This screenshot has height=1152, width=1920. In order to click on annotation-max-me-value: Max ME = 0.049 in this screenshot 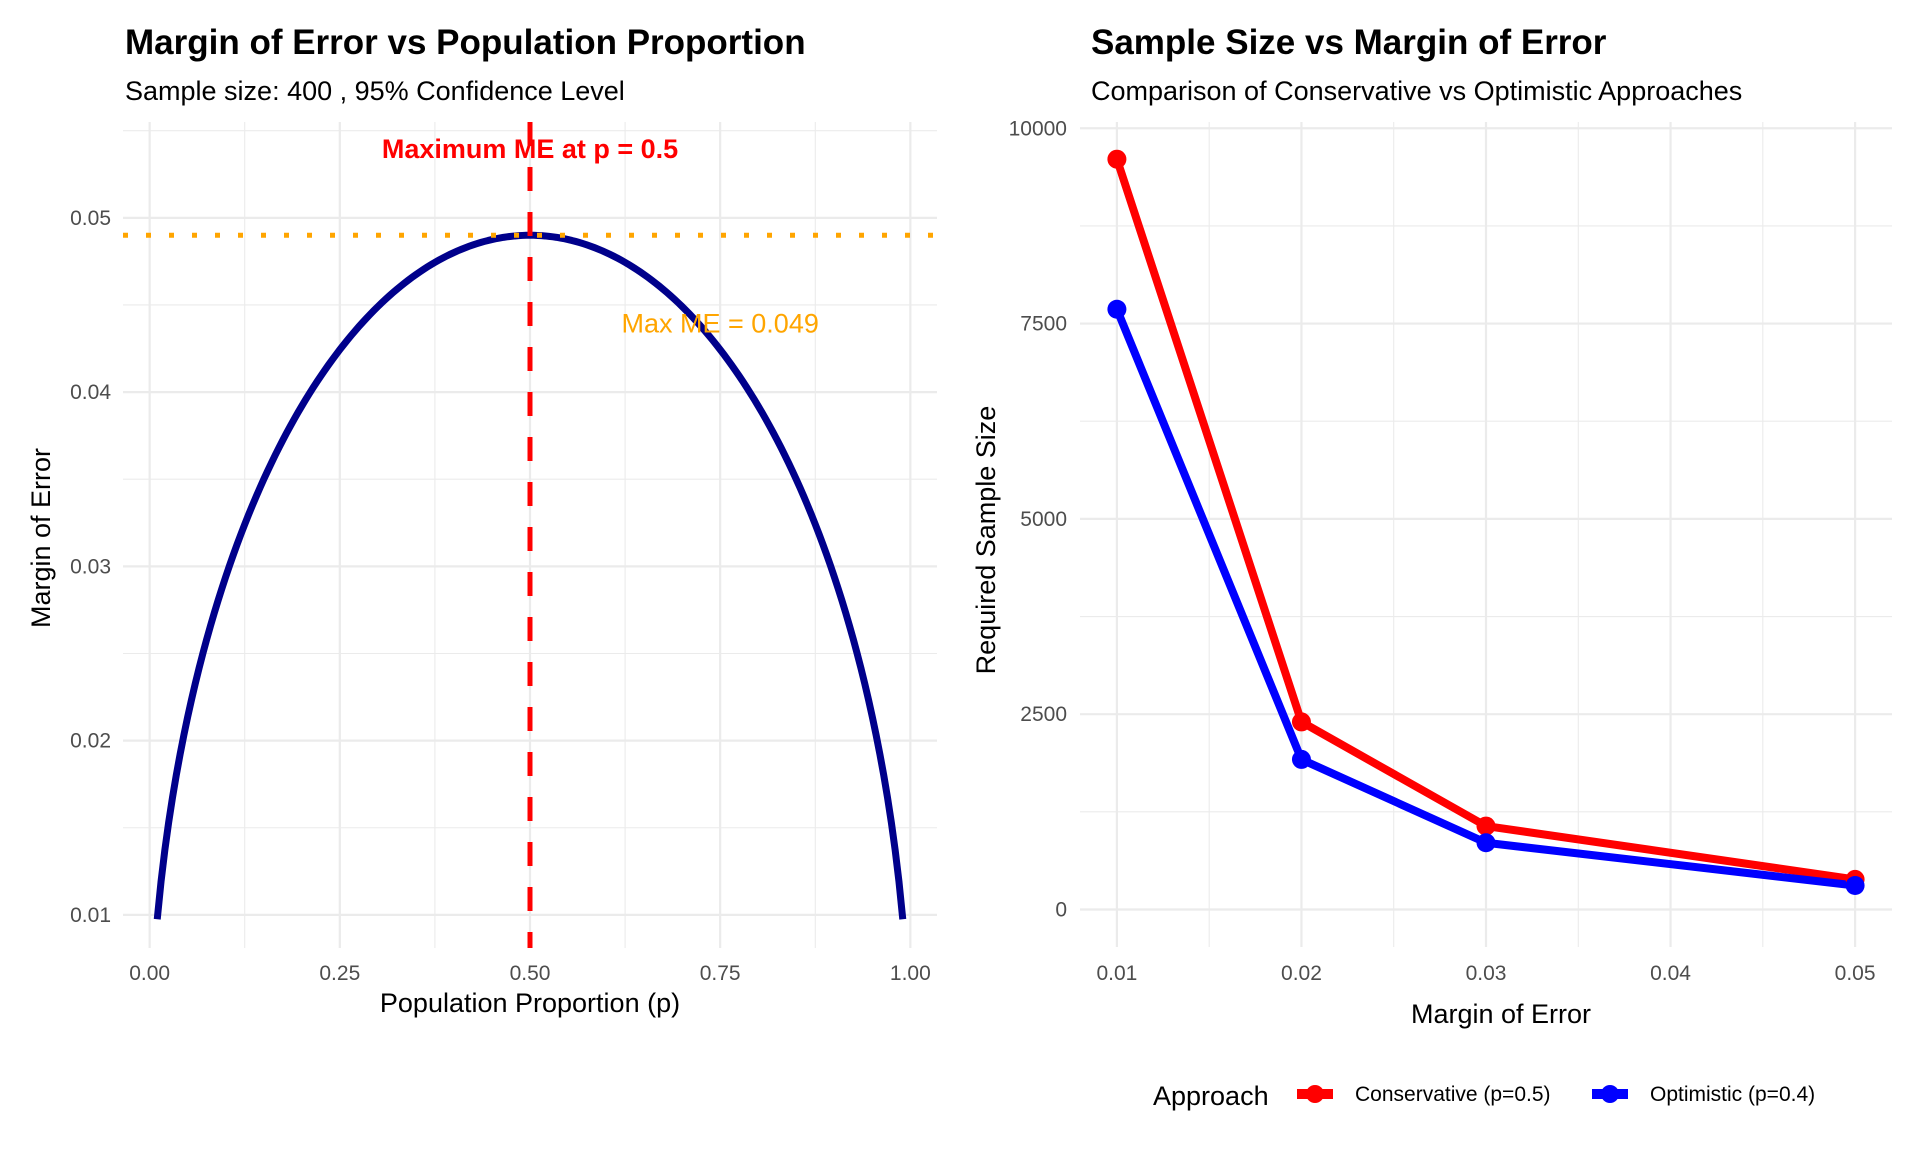, I will do `click(720, 323)`.